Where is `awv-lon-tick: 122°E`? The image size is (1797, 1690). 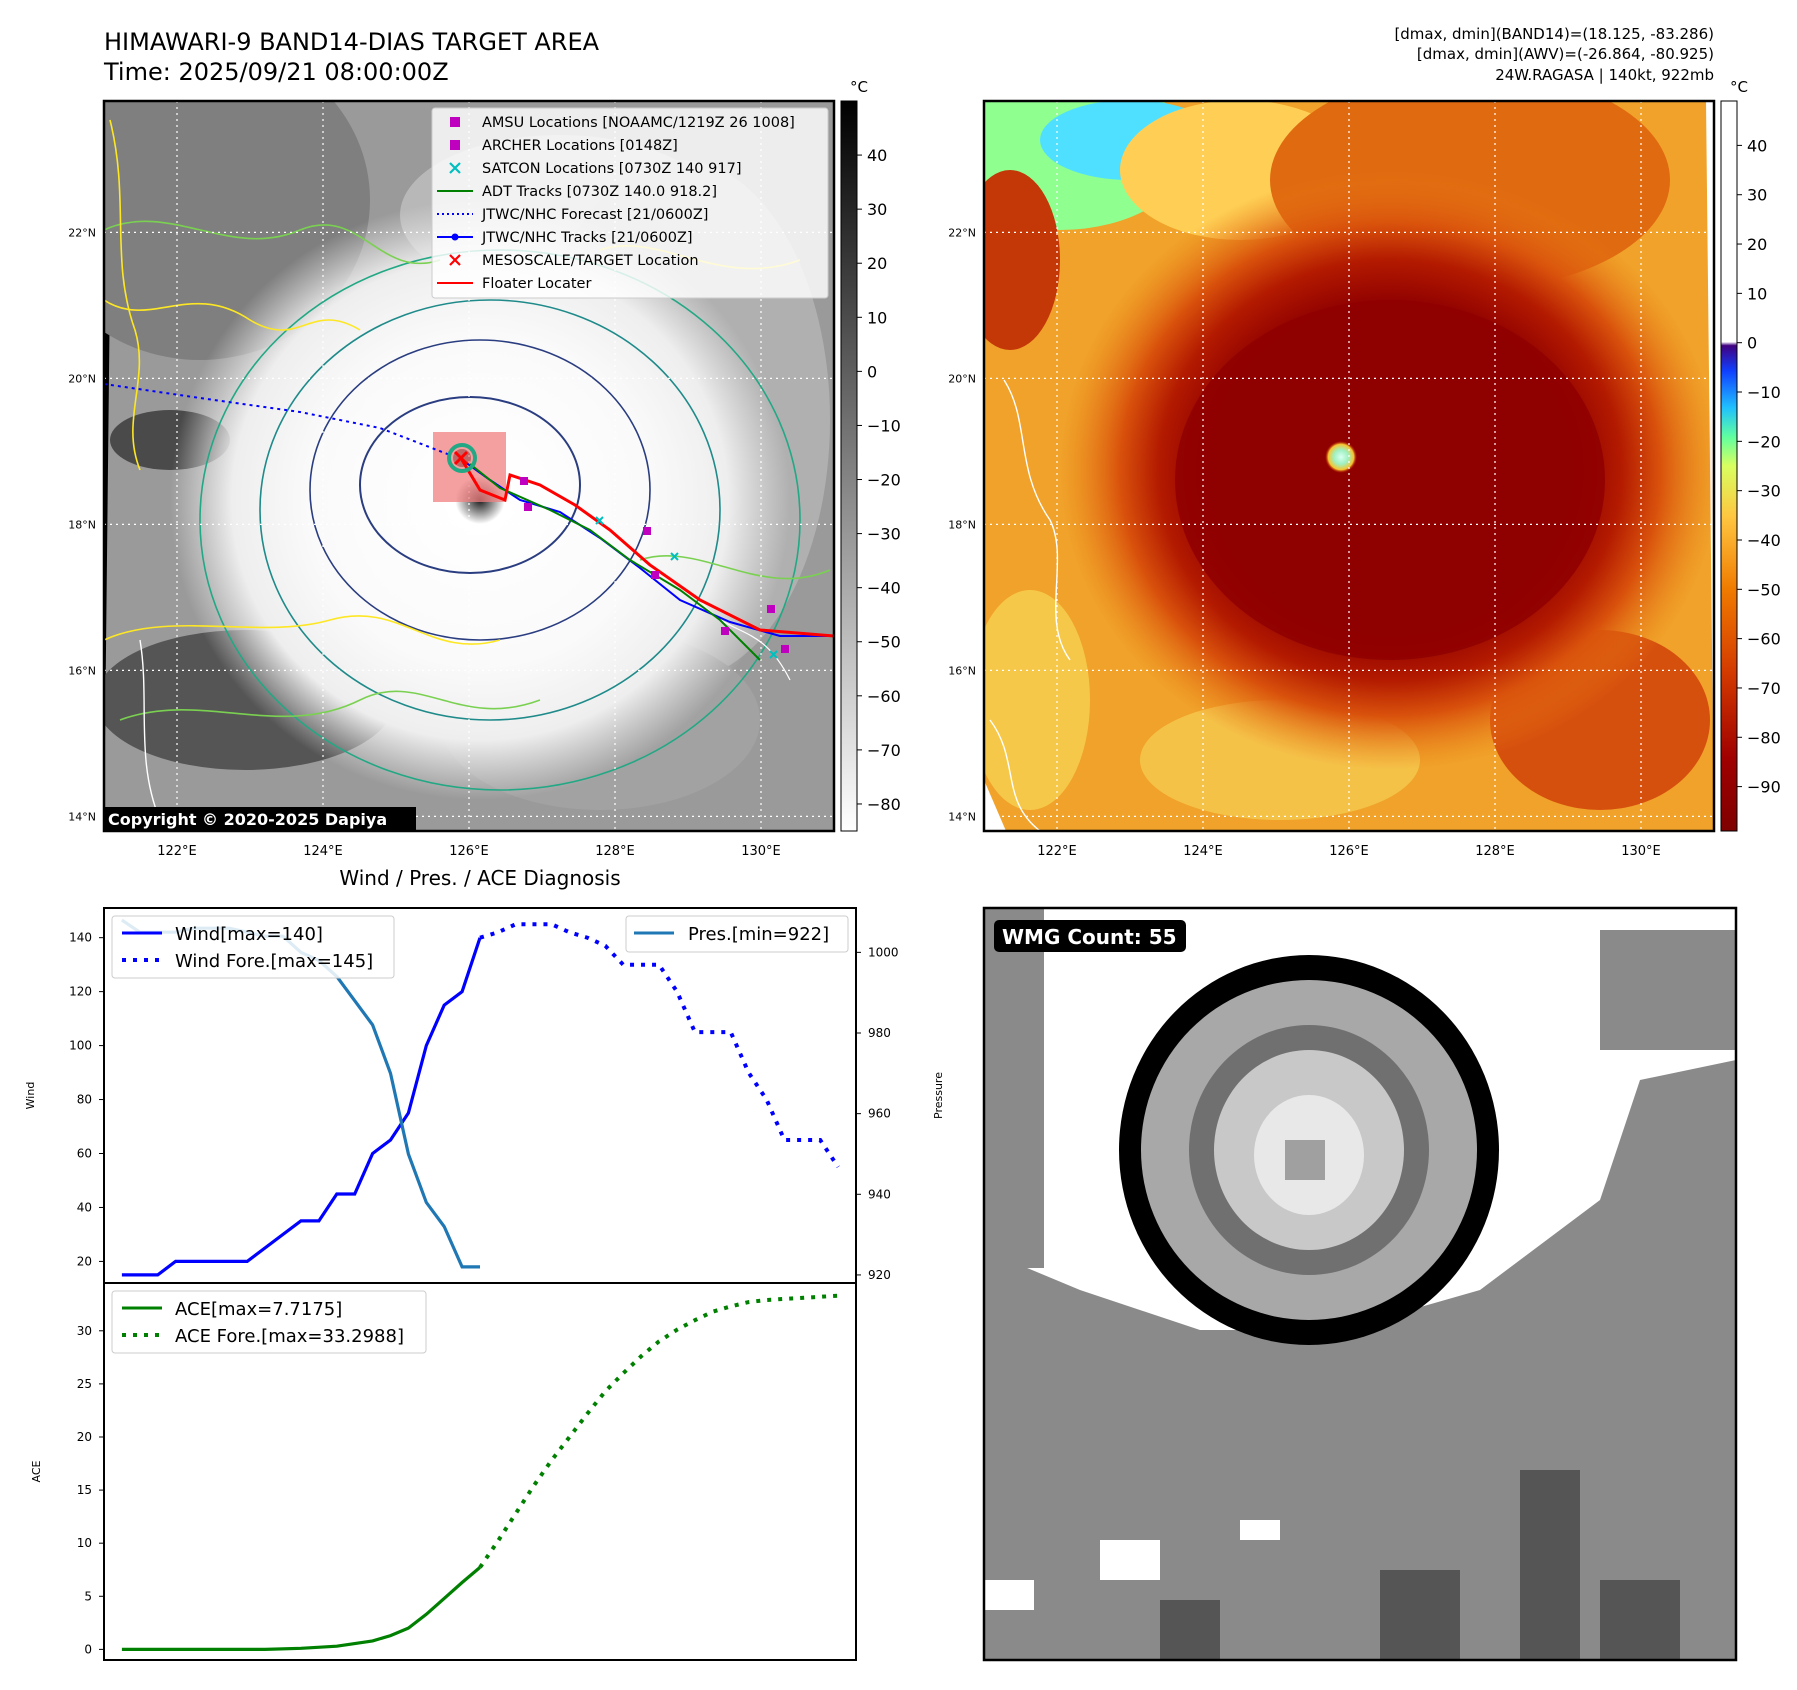 awv-lon-tick: 122°E is located at coordinates (1057, 851).